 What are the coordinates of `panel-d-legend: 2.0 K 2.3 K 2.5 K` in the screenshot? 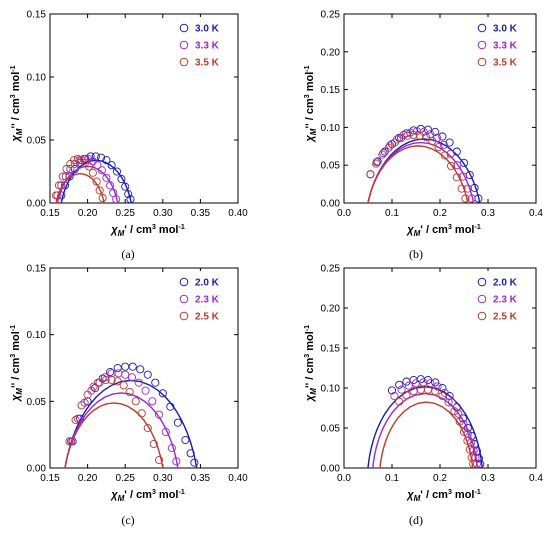 It's located at (502, 298).